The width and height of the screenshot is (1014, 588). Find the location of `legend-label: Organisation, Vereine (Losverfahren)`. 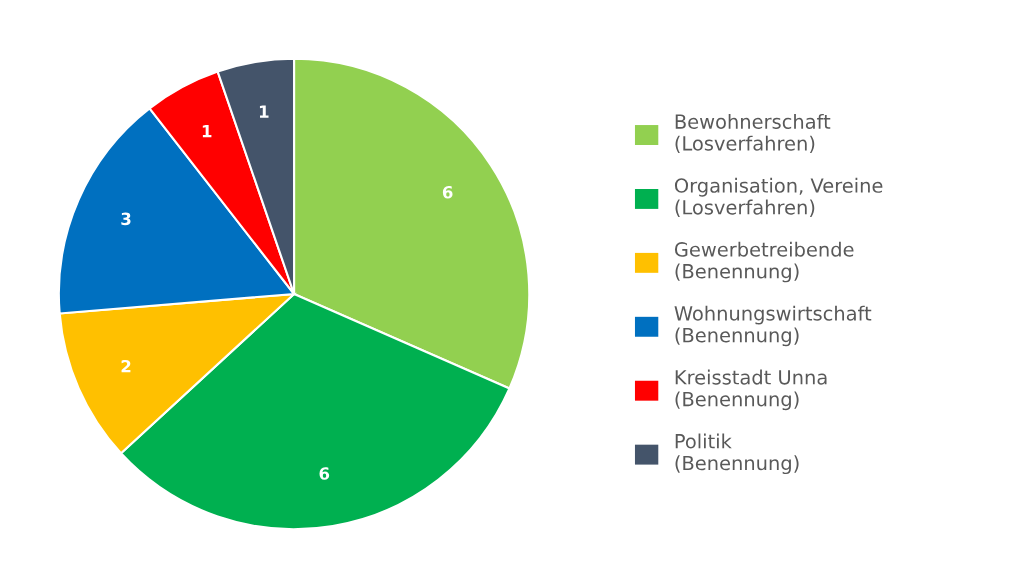

legend-label: Organisation, Vereine (Losverfahren) is located at coordinates (778, 197).